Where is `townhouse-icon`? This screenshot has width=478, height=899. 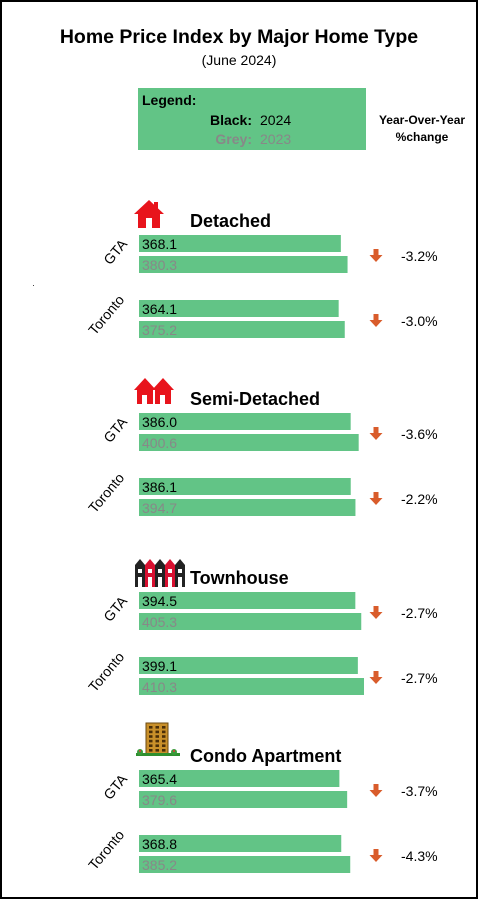
townhouse-icon is located at coordinates (160, 573).